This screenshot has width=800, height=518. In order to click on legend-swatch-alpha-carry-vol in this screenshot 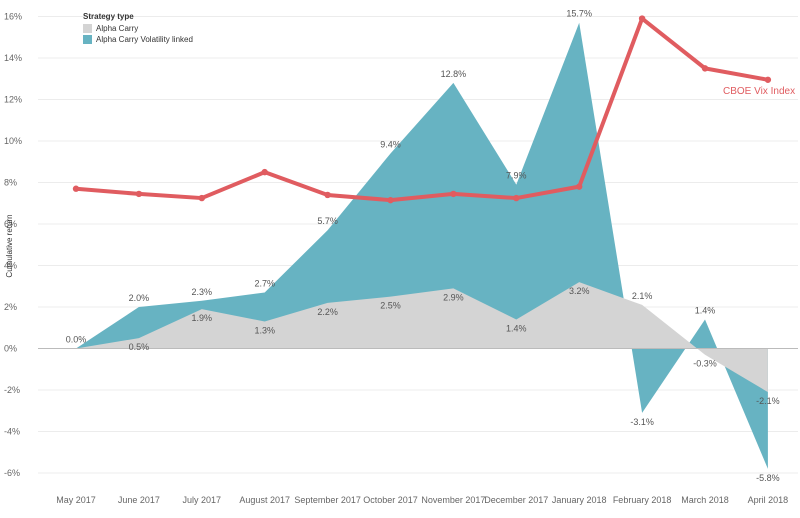, I will do `click(87, 39)`.